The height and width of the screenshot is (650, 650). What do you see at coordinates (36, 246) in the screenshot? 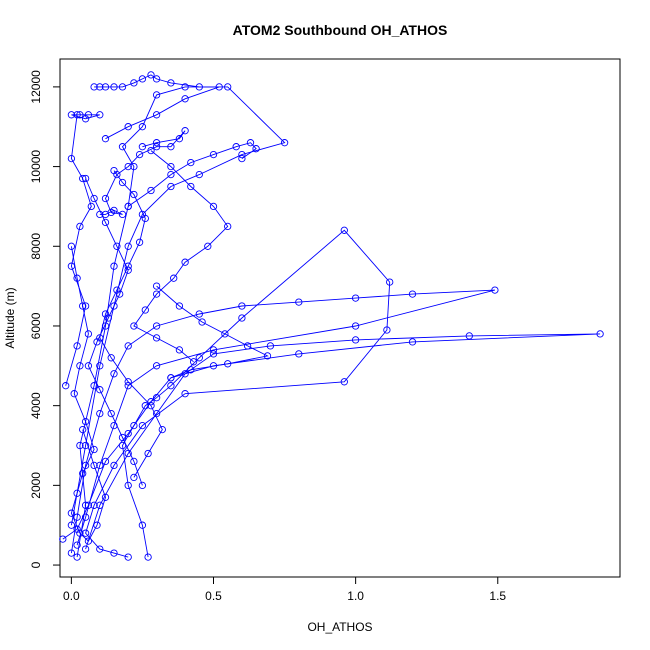
I see `y-tick-label: 8000` at bounding box center [36, 246].